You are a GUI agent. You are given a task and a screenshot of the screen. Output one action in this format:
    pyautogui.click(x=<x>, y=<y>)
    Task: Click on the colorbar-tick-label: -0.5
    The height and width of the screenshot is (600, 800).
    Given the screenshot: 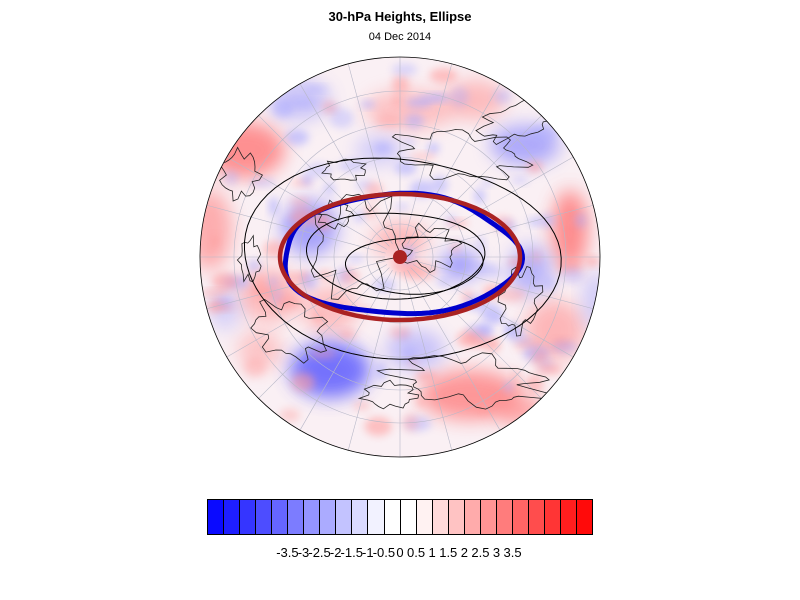 What is the action you would take?
    pyautogui.click(x=384, y=552)
    